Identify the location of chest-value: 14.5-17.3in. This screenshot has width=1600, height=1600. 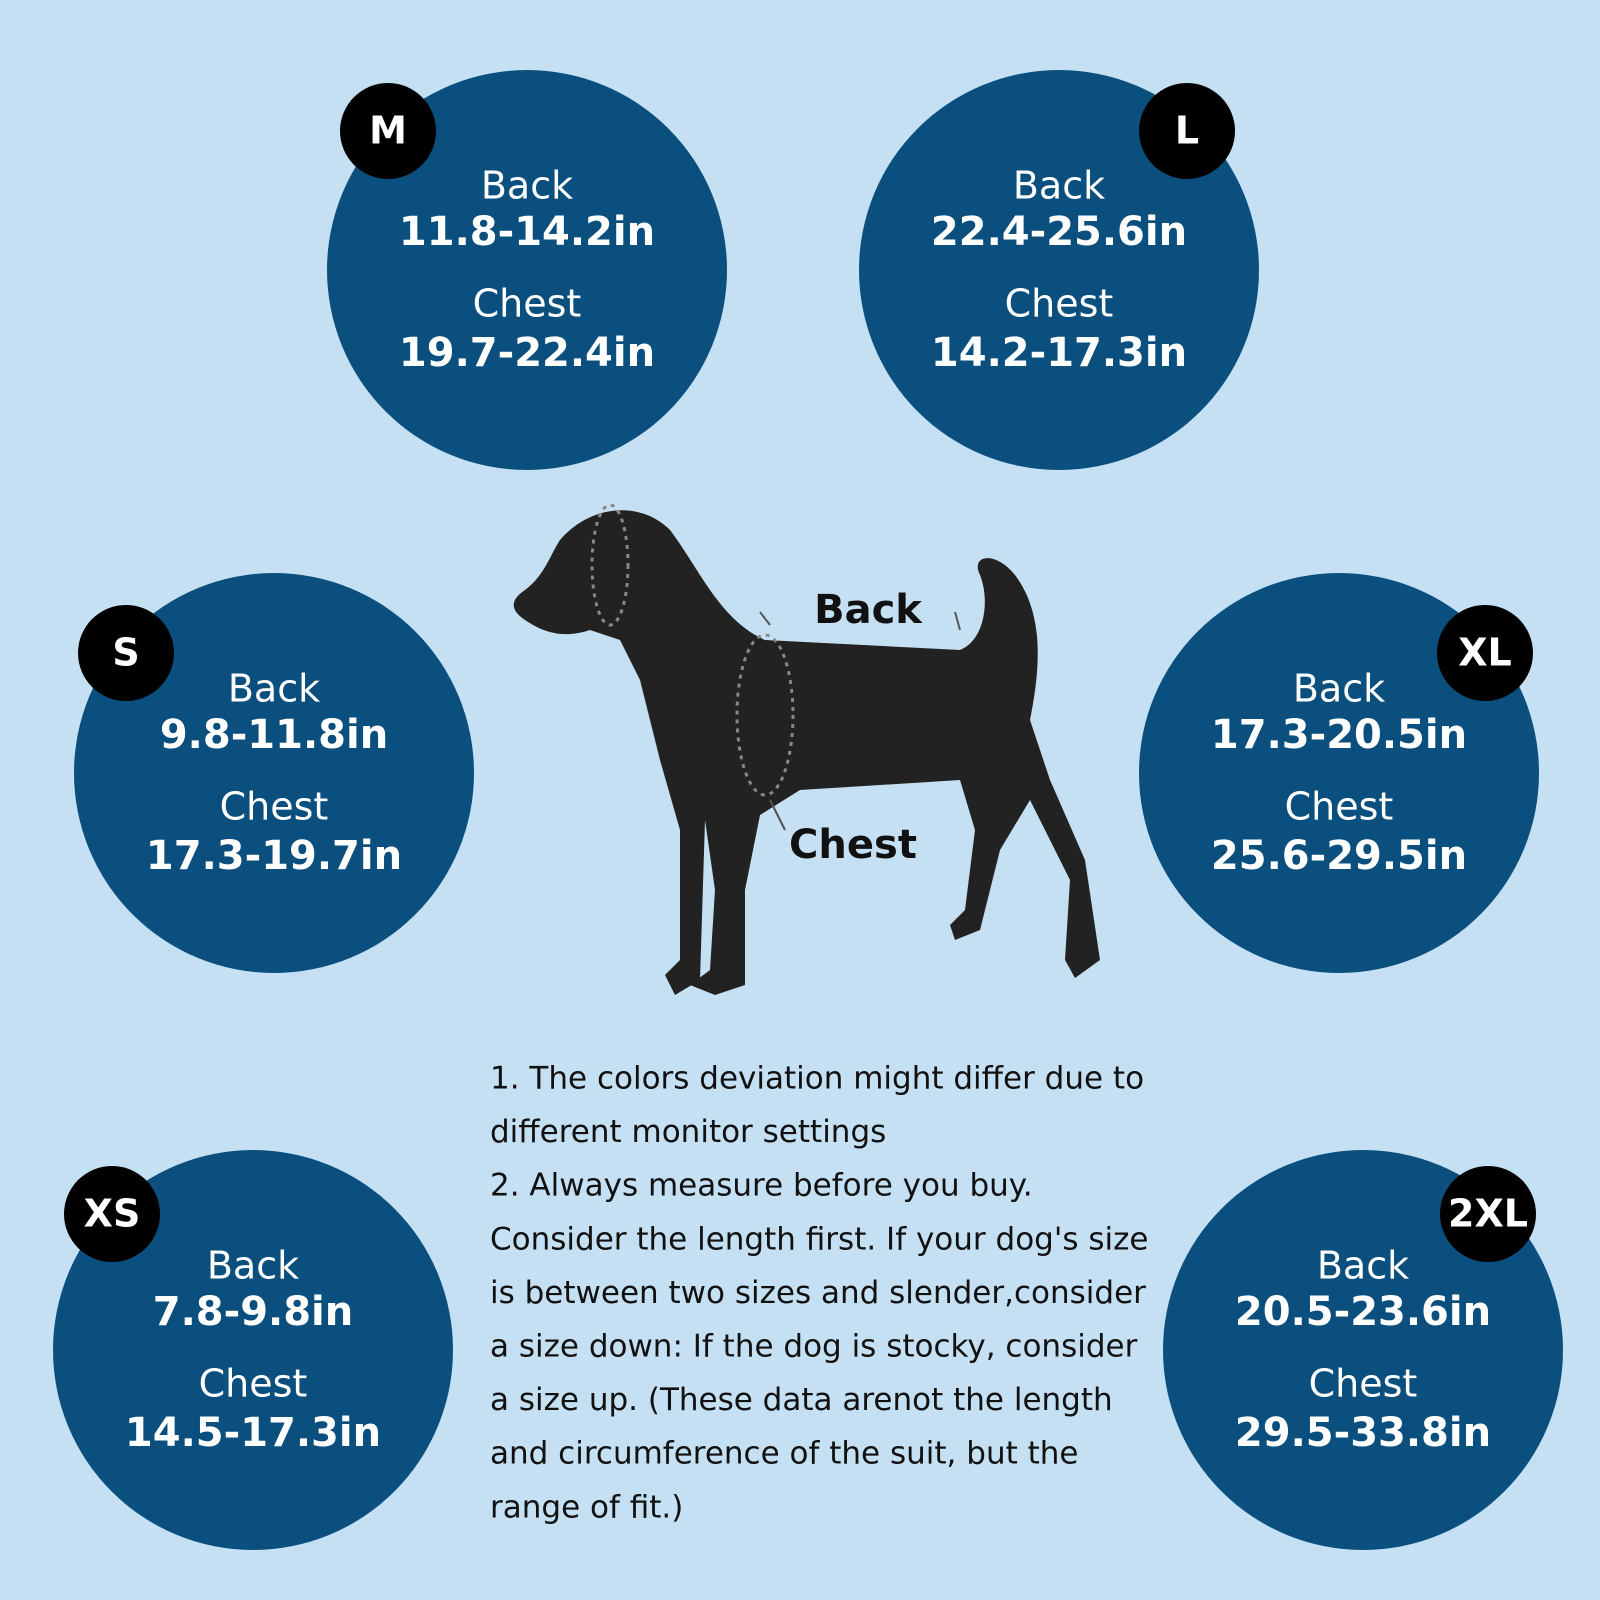
(253, 1433).